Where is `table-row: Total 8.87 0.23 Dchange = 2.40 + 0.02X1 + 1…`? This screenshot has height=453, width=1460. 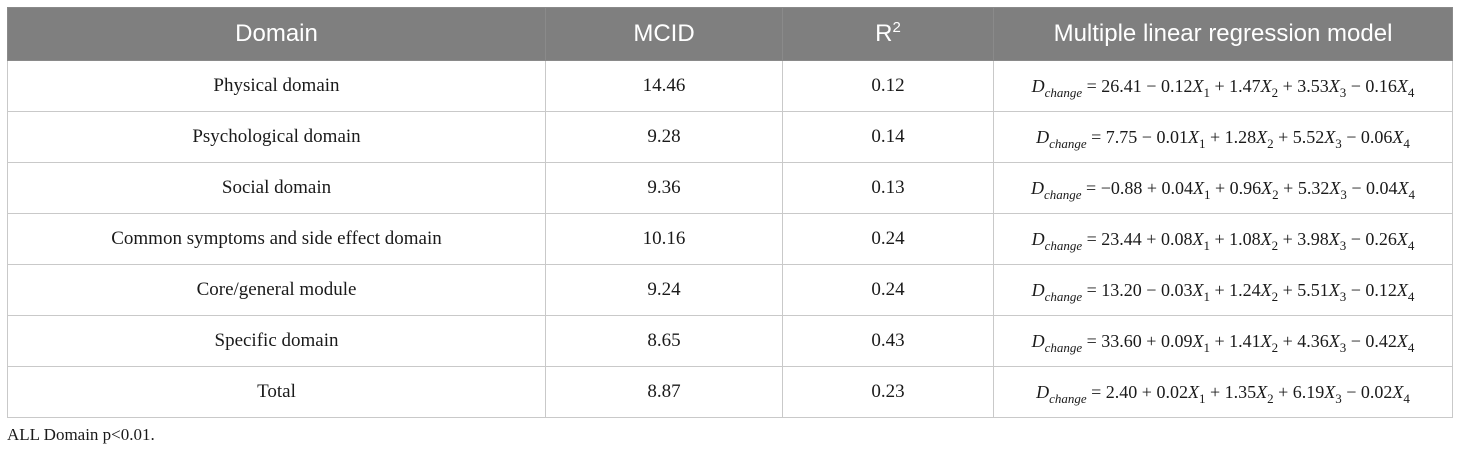 table-row: Total 8.87 0.23 Dchange = 2.40 + 0.02X1 + 1… is located at coordinates (730, 392).